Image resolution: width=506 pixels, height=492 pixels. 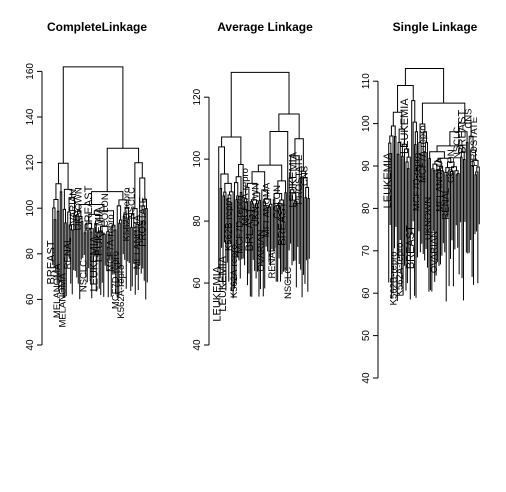 I want to click on complete-linkage-title: CompleteLinkage, so click(x=97, y=27).